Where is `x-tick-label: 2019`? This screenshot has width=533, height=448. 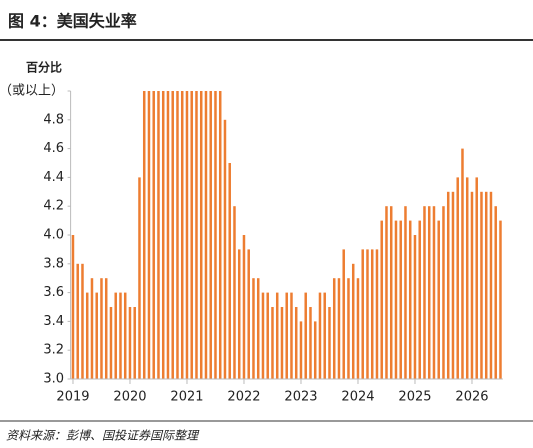 x-tick-label: 2019 is located at coordinates (72, 397).